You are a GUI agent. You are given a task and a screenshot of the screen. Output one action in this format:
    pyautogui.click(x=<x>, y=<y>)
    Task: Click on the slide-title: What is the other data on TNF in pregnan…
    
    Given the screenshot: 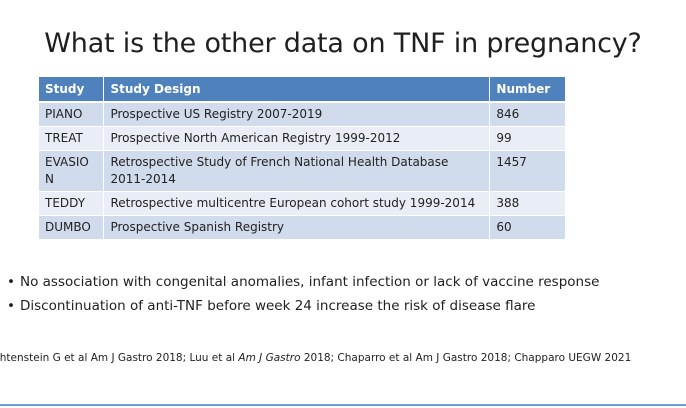 What is the action you would take?
    pyautogui.click(x=343, y=43)
    